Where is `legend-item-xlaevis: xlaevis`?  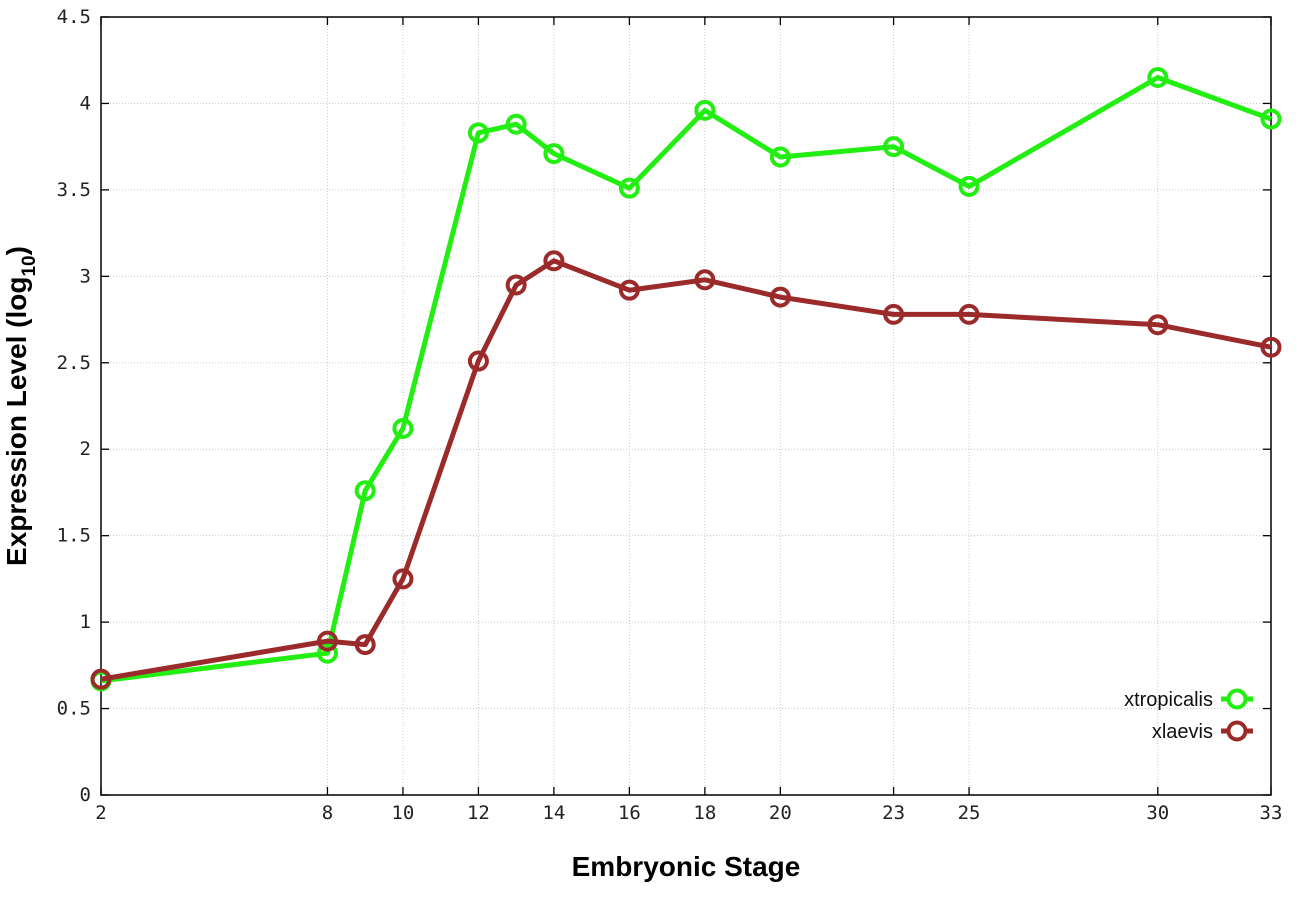
legend-item-xlaevis: xlaevis is located at coordinates (1202, 731).